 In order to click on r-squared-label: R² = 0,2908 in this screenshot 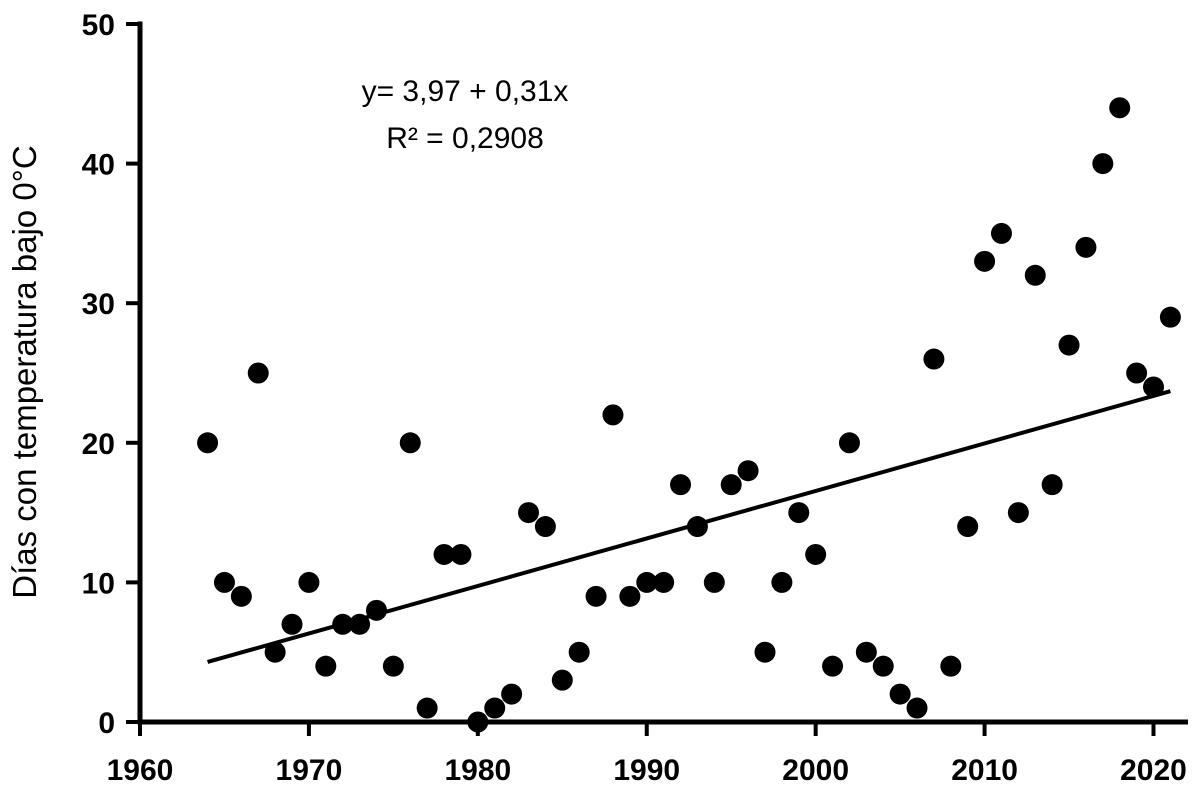, I will do `click(465, 138)`.